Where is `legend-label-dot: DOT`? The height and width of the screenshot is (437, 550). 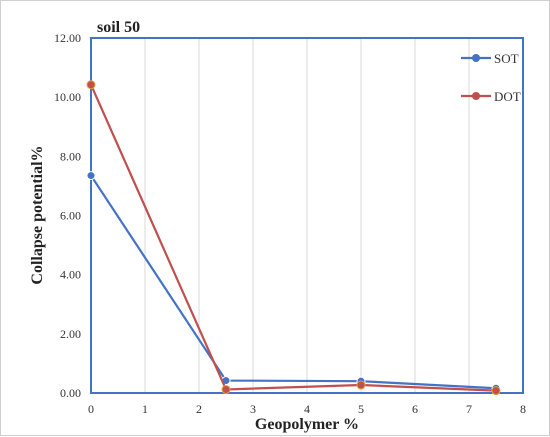 legend-label-dot: DOT is located at coordinates (507, 96).